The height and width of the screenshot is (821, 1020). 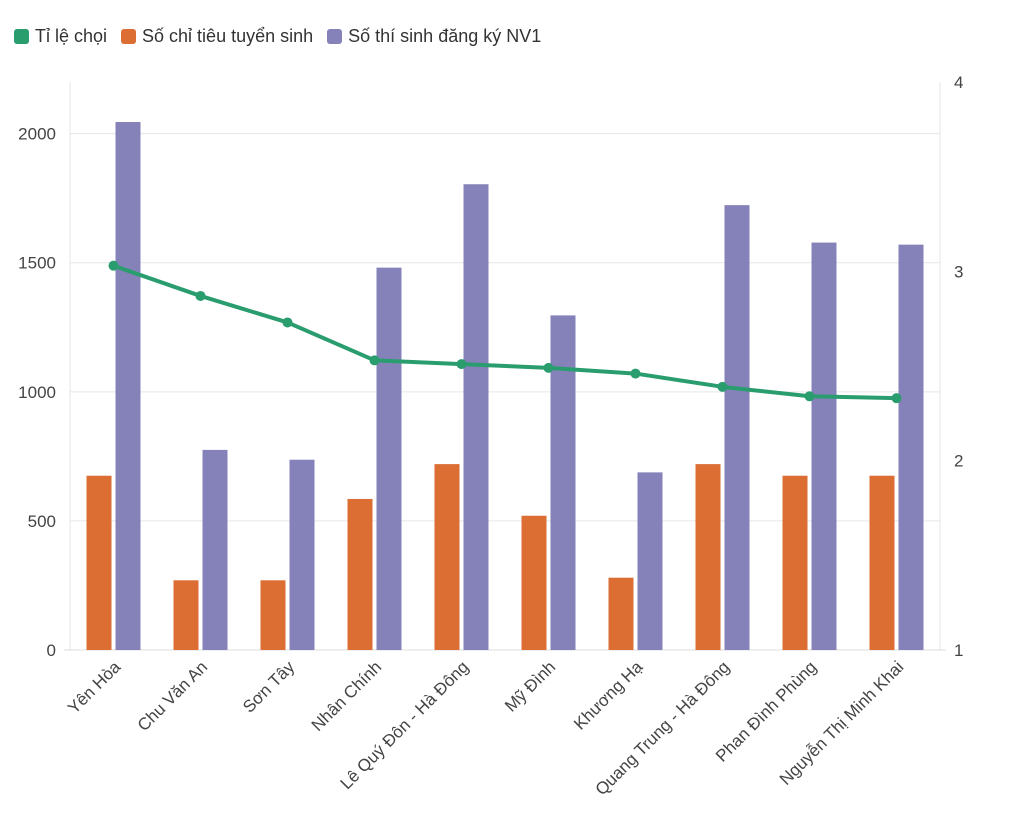 I want to click on legend-item-applicants: Số thí sinh đăng ký NV1, so click(x=434, y=36).